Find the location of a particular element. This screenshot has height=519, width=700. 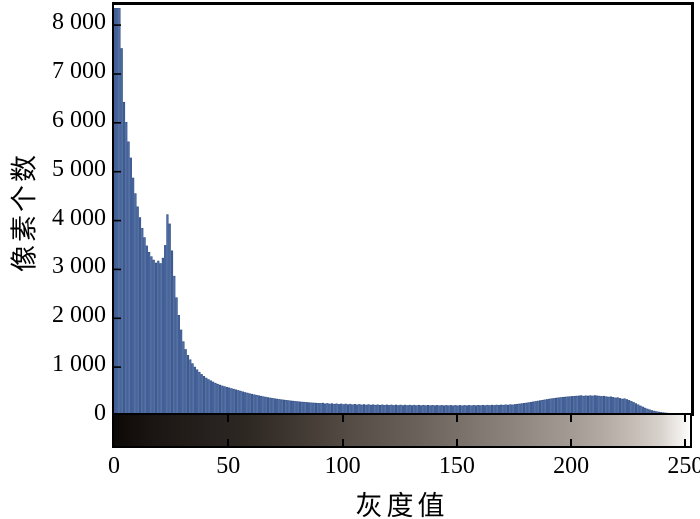

y-axis-tick-label: 1 000 is located at coordinates (79, 364).